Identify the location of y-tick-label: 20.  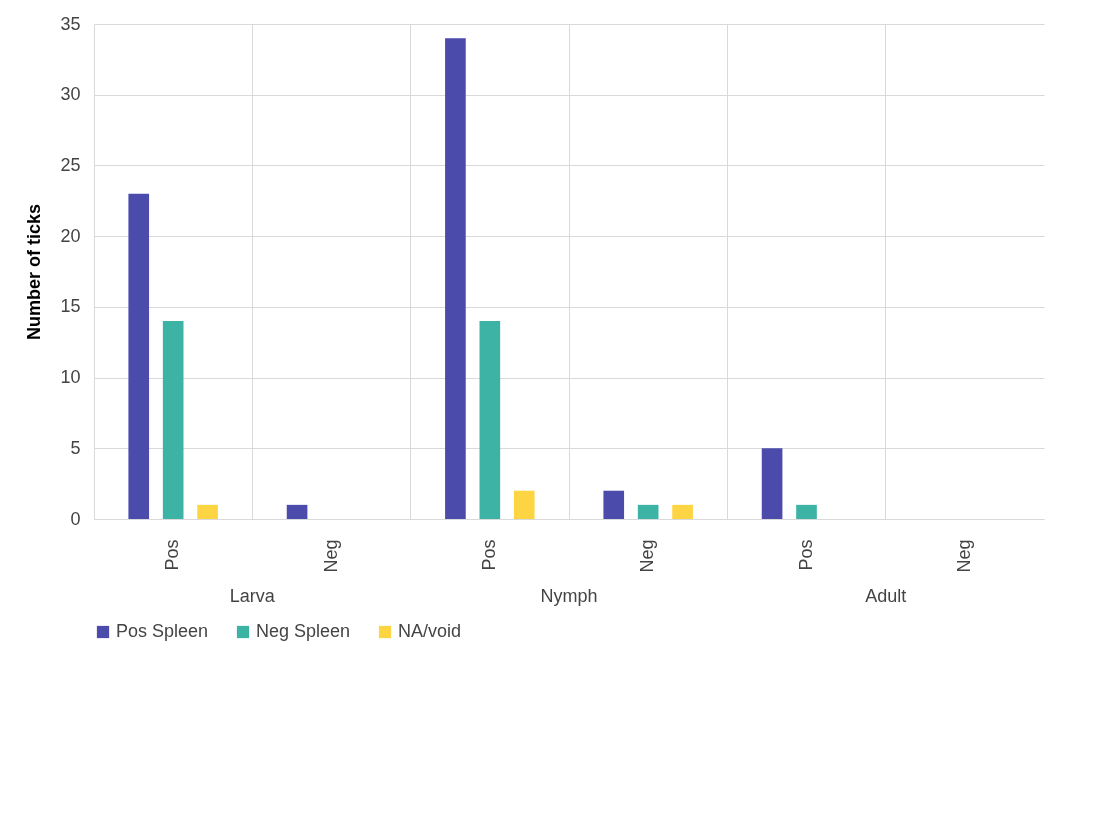
(70, 235).